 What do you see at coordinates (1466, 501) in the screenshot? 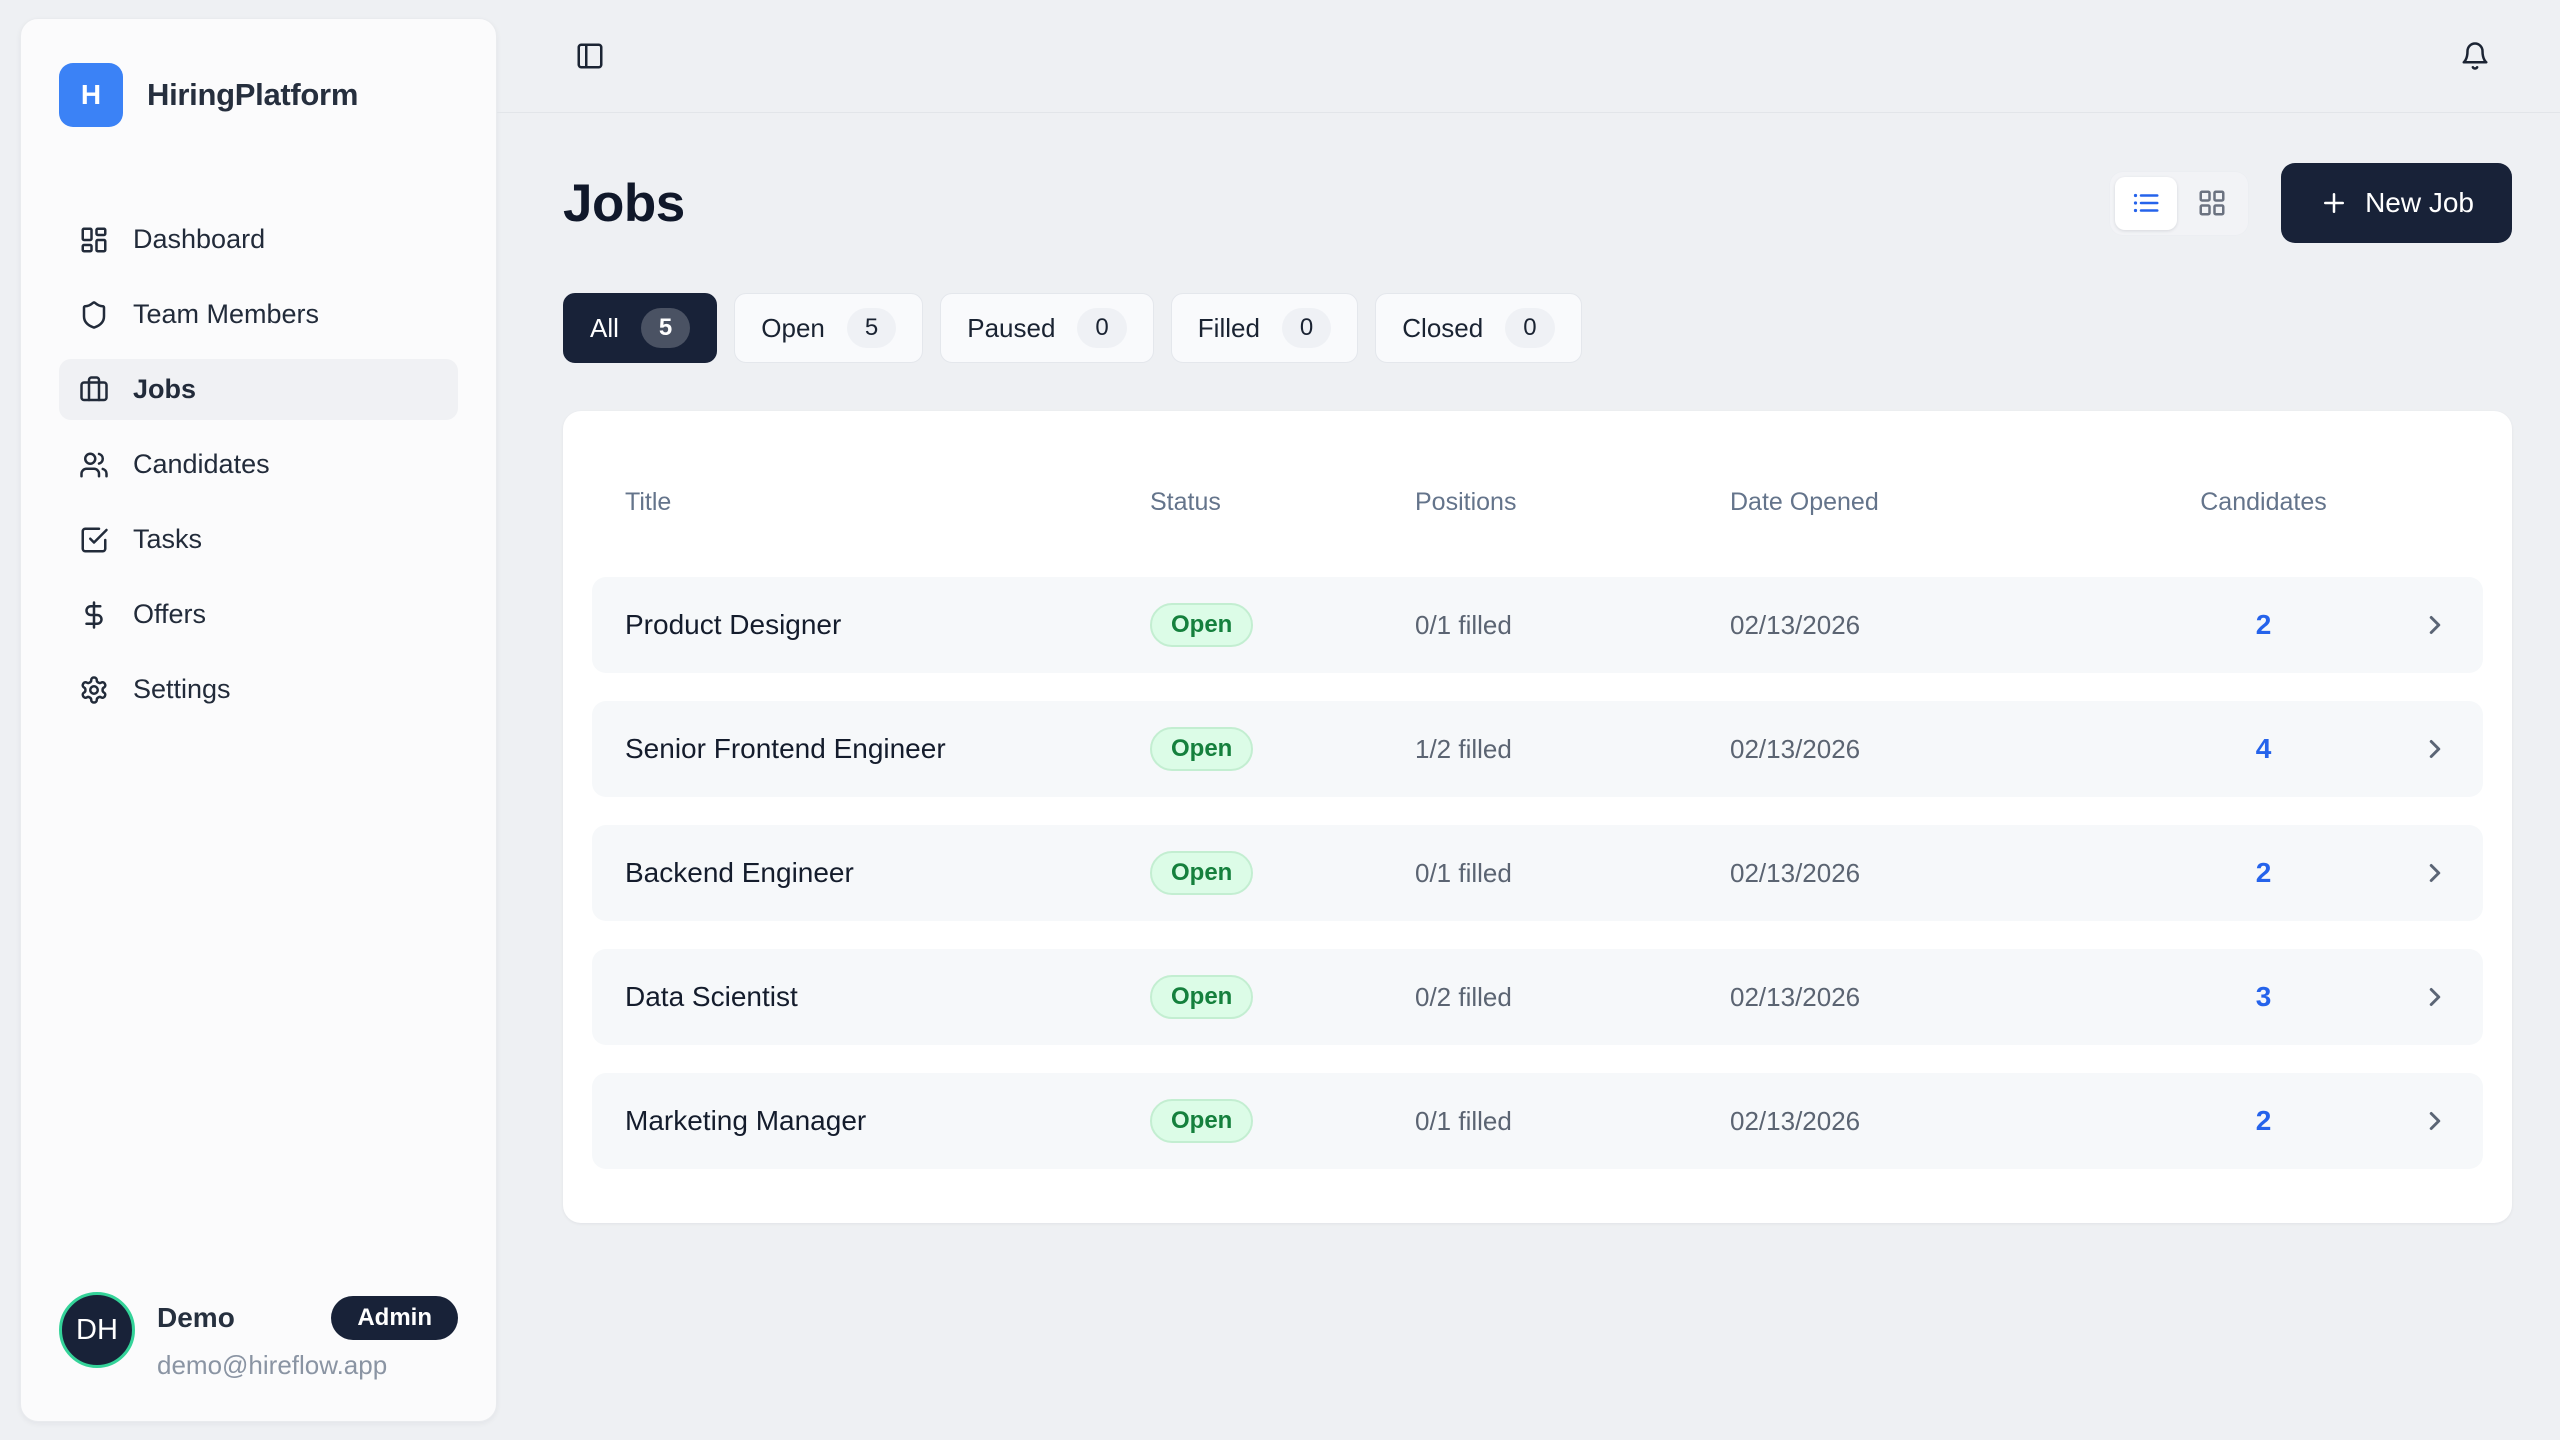
I see `column-header-positions: Positions` at bounding box center [1466, 501].